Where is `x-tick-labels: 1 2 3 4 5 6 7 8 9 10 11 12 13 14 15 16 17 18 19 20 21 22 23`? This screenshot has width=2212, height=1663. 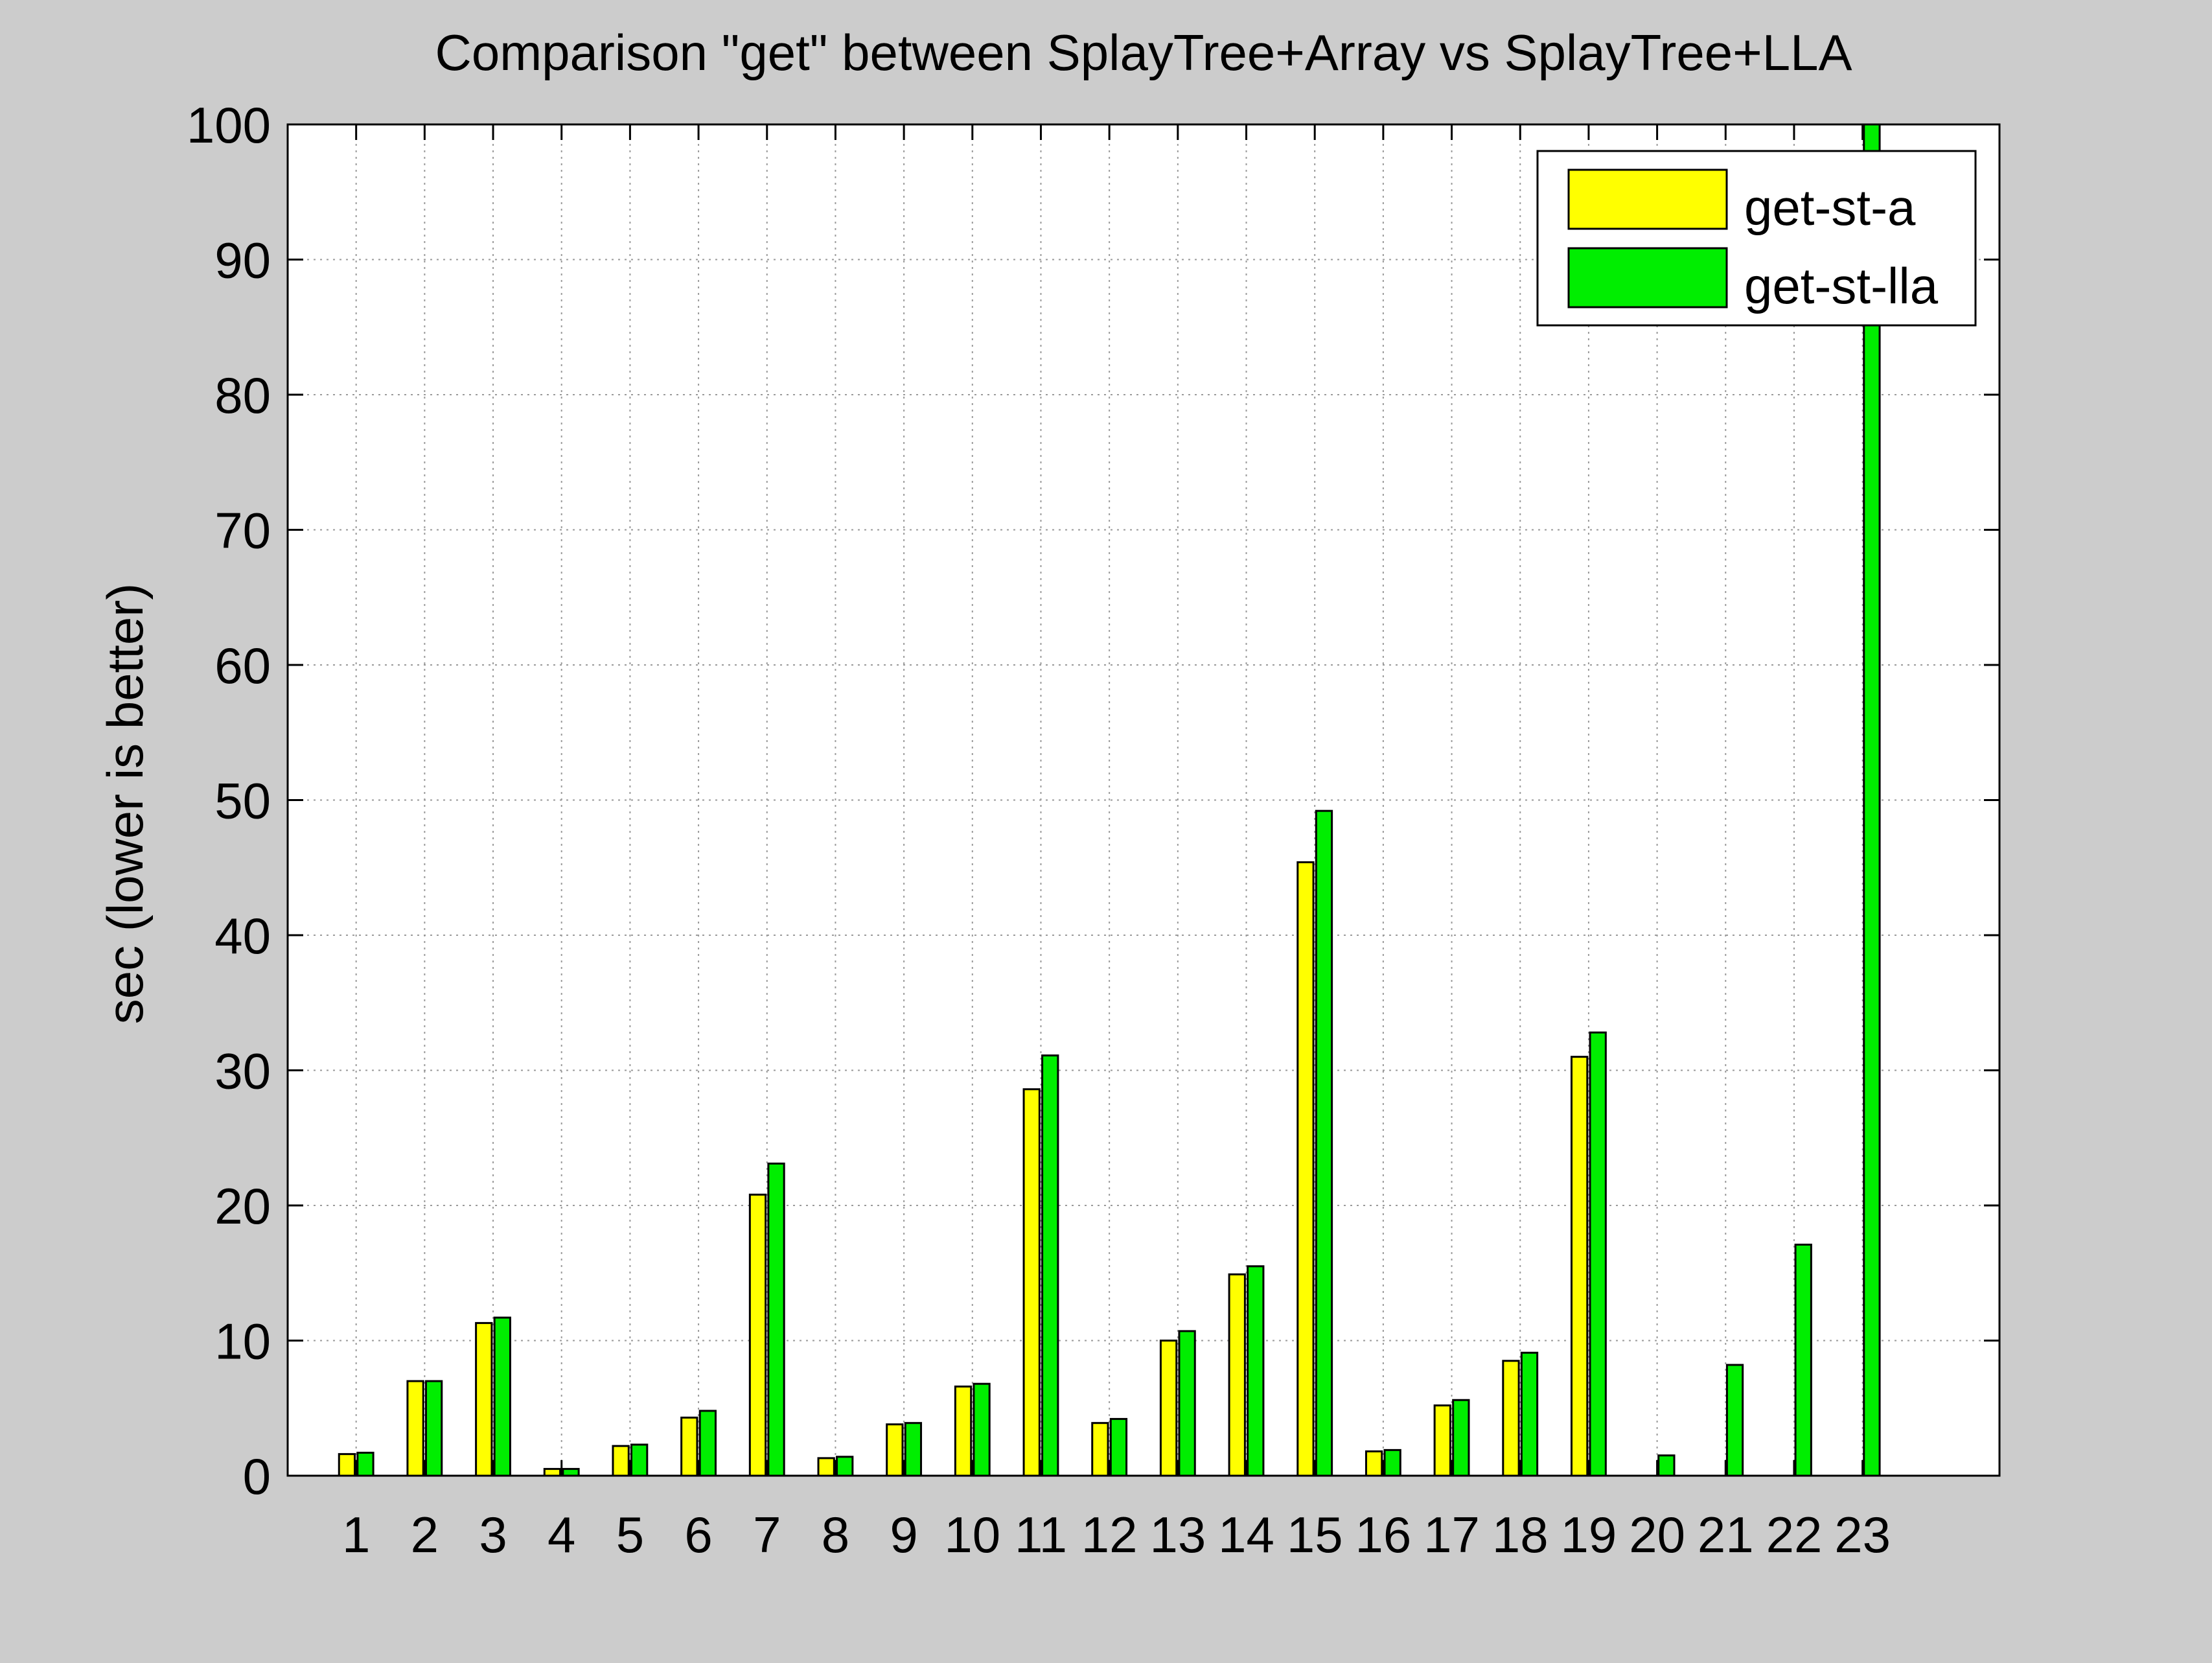
x-tick-labels: 1 2 3 4 5 6 7 8 9 10 11 12 13 14 15 16 17 18 19 20 21 22 23 is located at coordinates (1116, 1534).